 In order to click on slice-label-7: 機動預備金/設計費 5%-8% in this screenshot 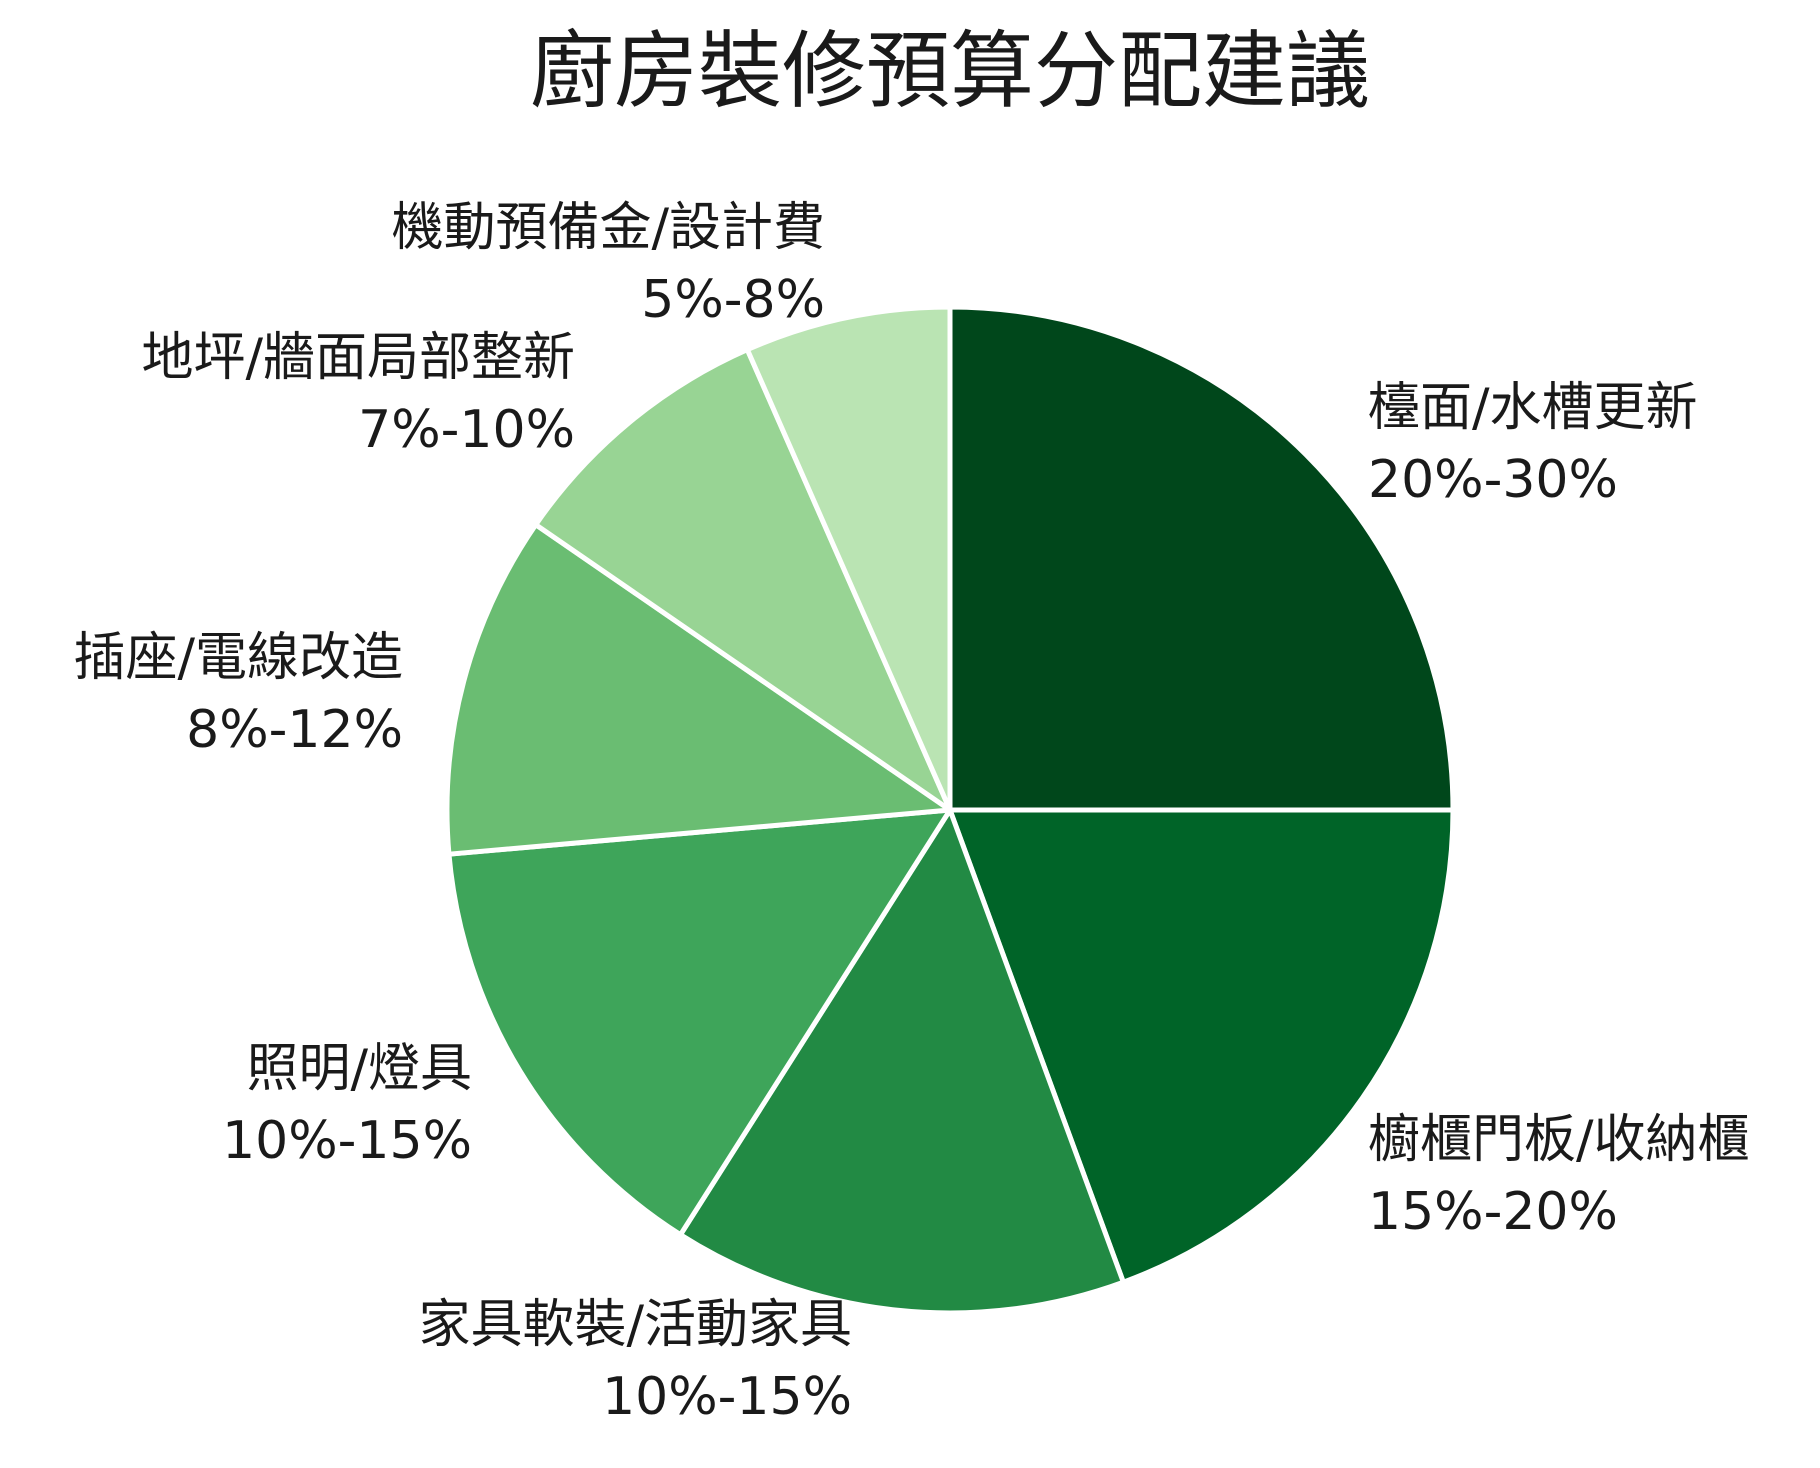, I will do `click(608, 264)`.